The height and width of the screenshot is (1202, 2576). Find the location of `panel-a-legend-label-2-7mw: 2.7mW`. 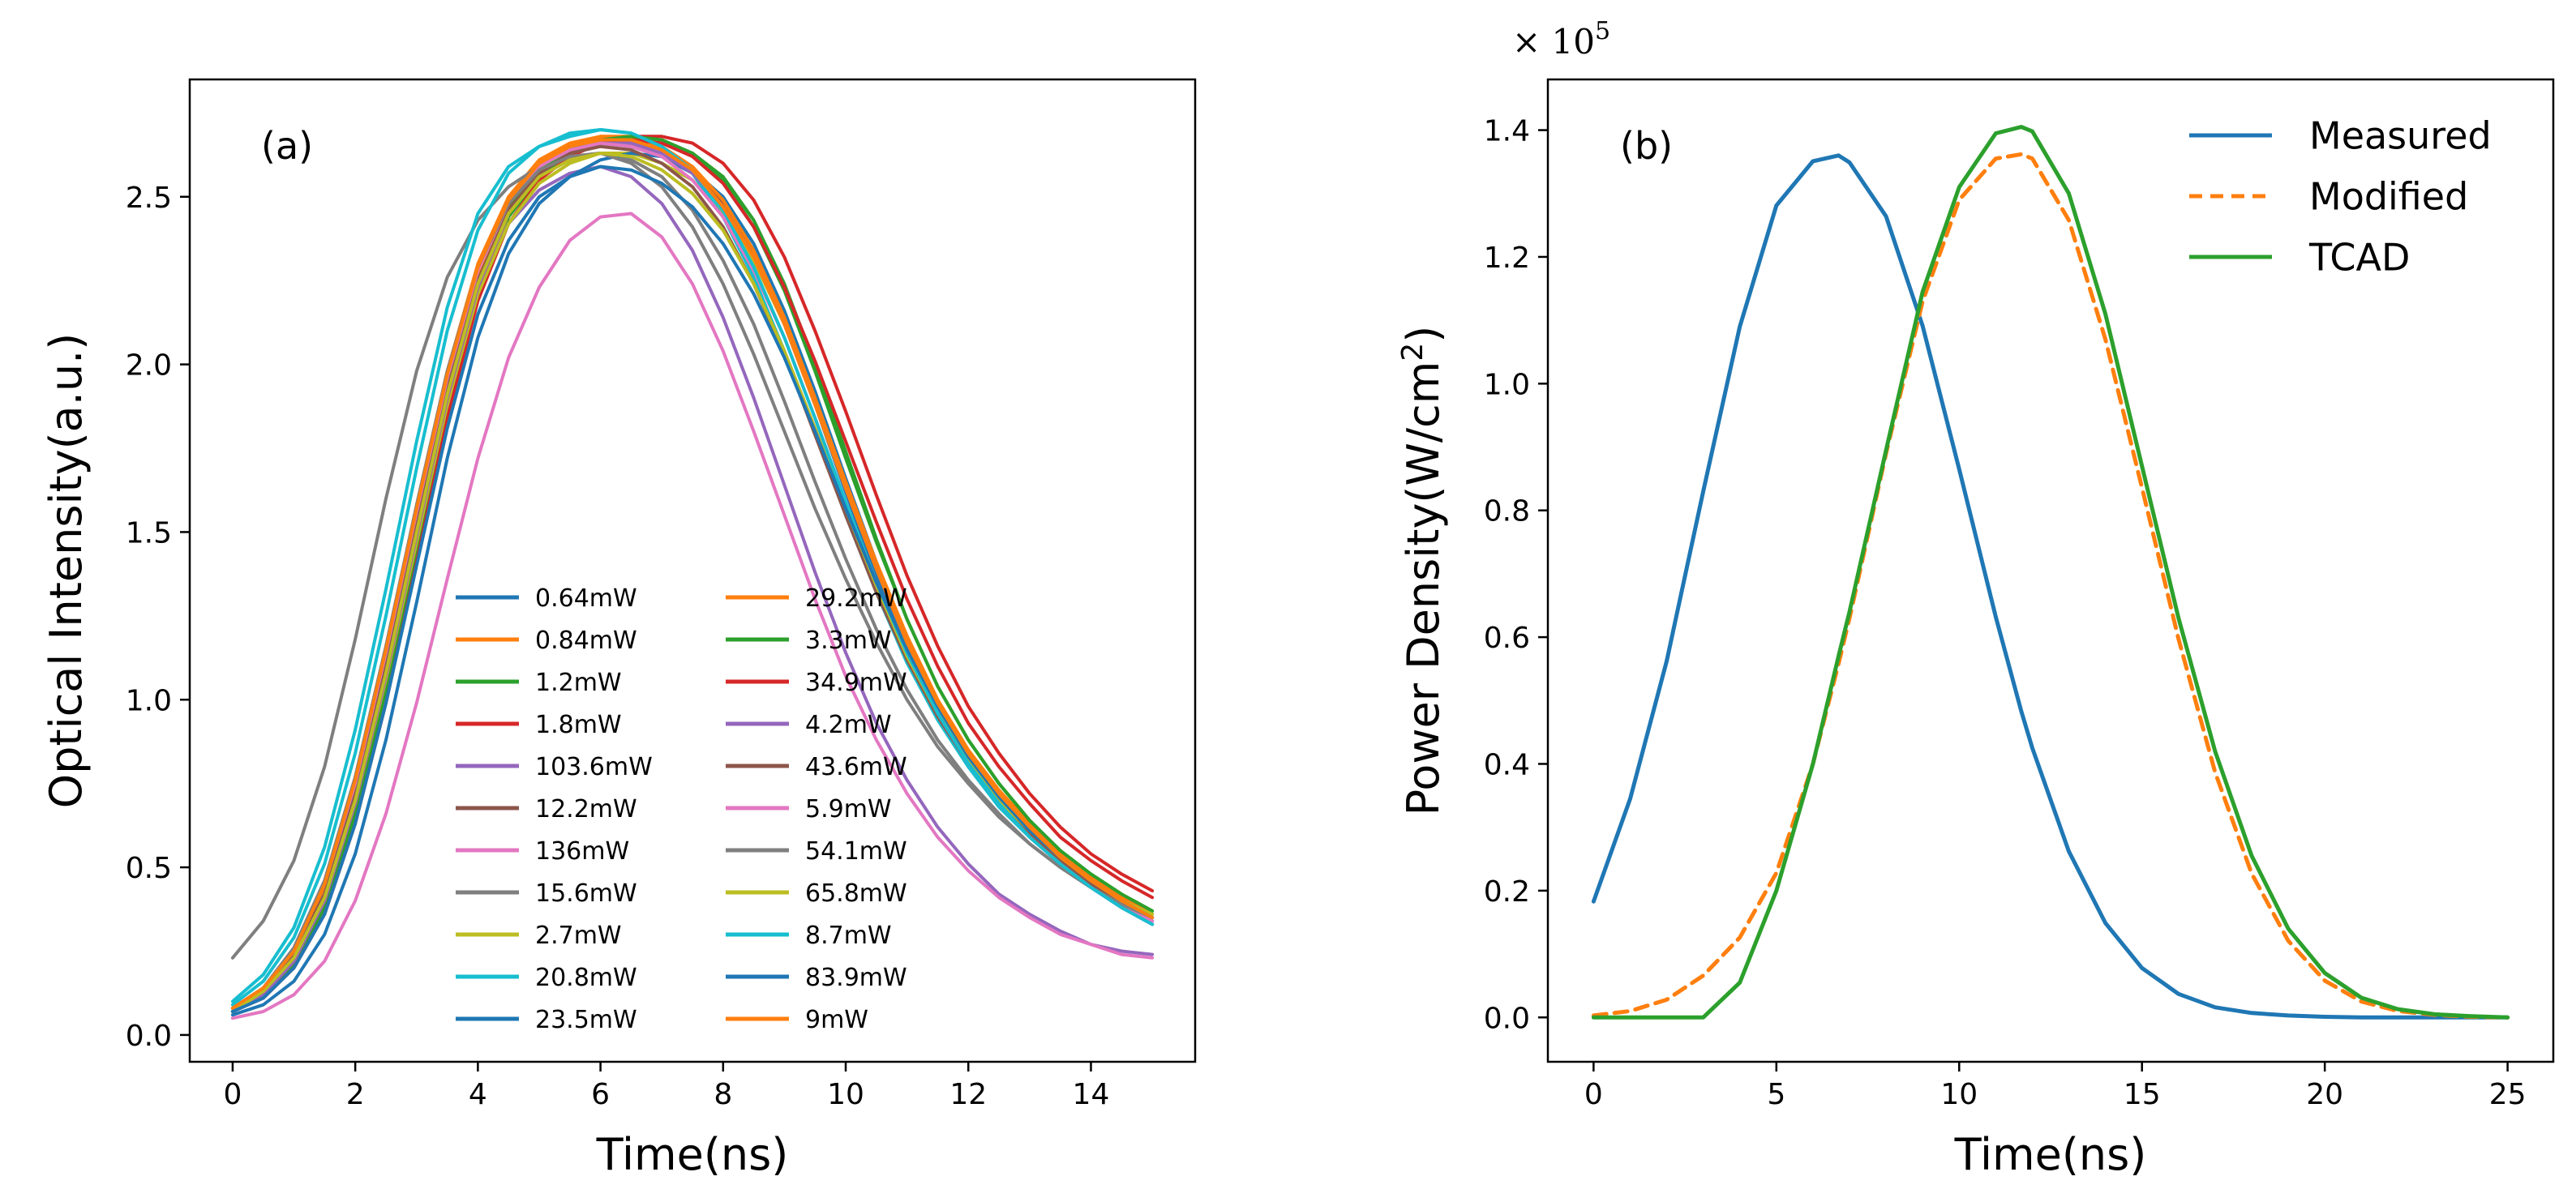

panel-a-legend-label-2-7mw: 2.7mW is located at coordinates (578, 936).